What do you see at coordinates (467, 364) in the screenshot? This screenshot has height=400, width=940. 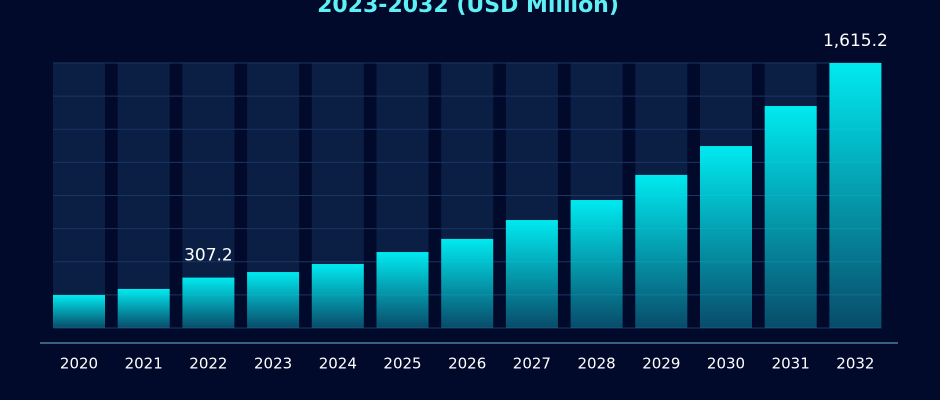 I see `x-tick-label: 2026` at bounding box center [467, 364].